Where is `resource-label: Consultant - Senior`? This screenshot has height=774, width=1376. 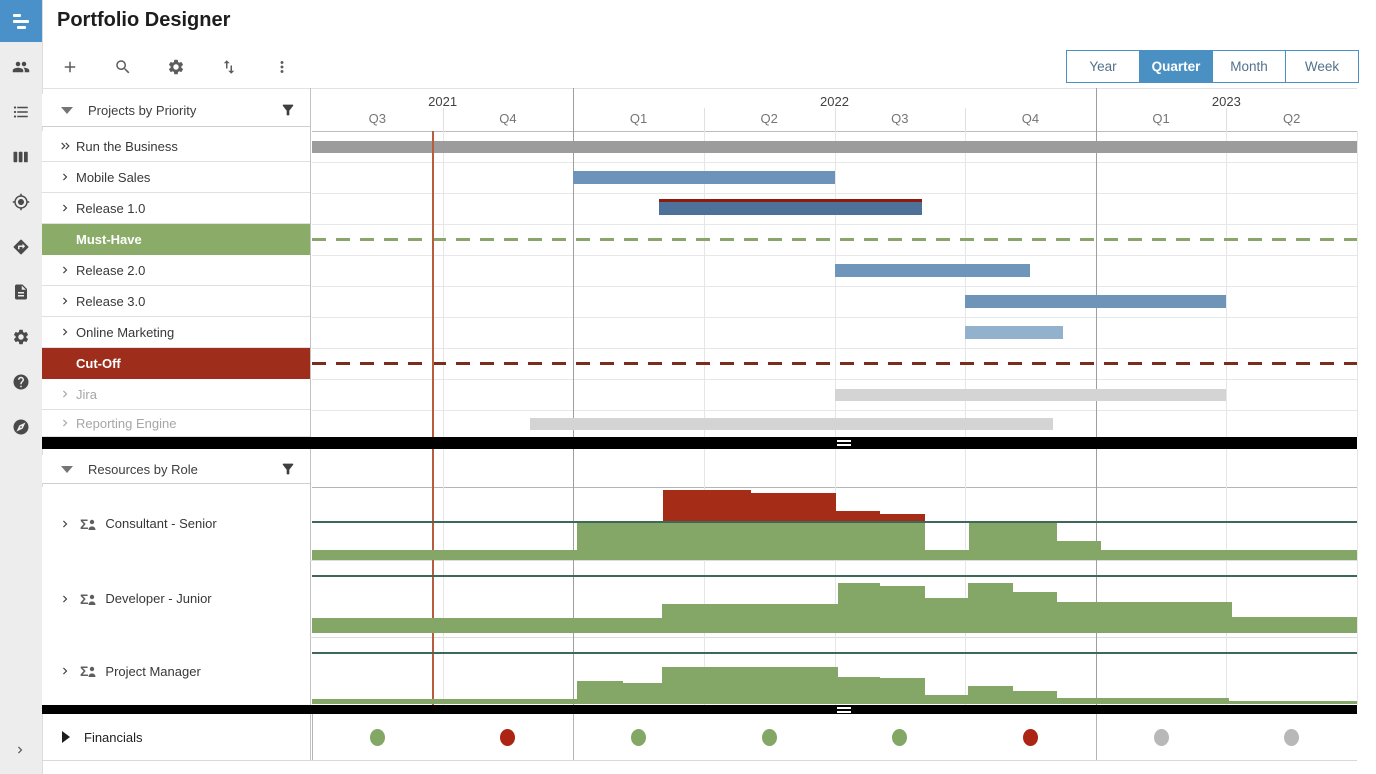 resource-label: Consultant - Senior is located at coordinates (161, 523).